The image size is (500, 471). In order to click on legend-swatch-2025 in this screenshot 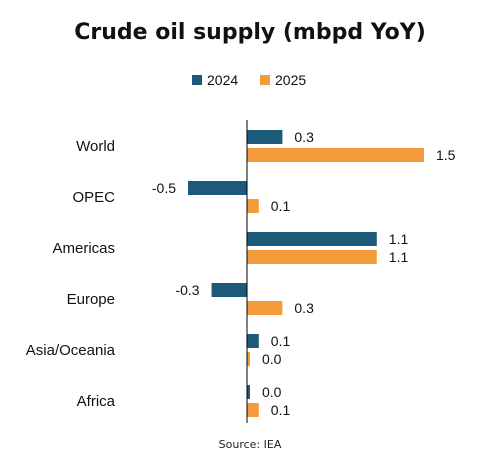, I will do `click(265, 80)`.